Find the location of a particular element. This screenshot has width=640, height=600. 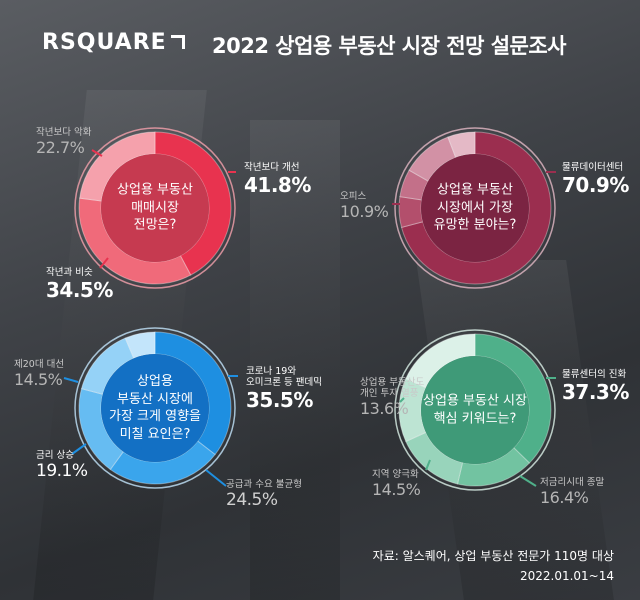

slice-name: 지역 양극화 is located at coordinates (395, 474).